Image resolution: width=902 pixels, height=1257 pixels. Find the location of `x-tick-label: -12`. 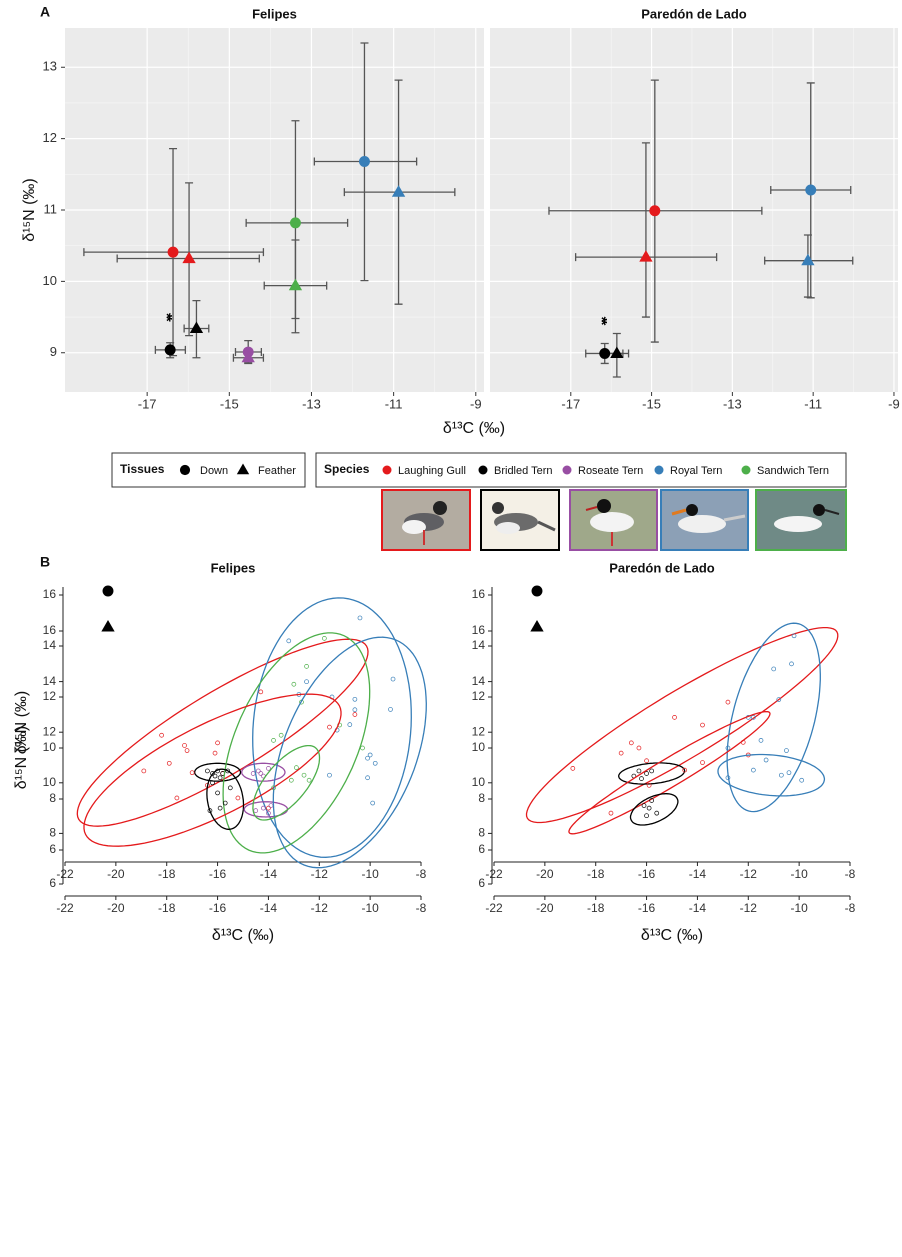

x-tick-label: -12 is located at coordinates (320, 874).